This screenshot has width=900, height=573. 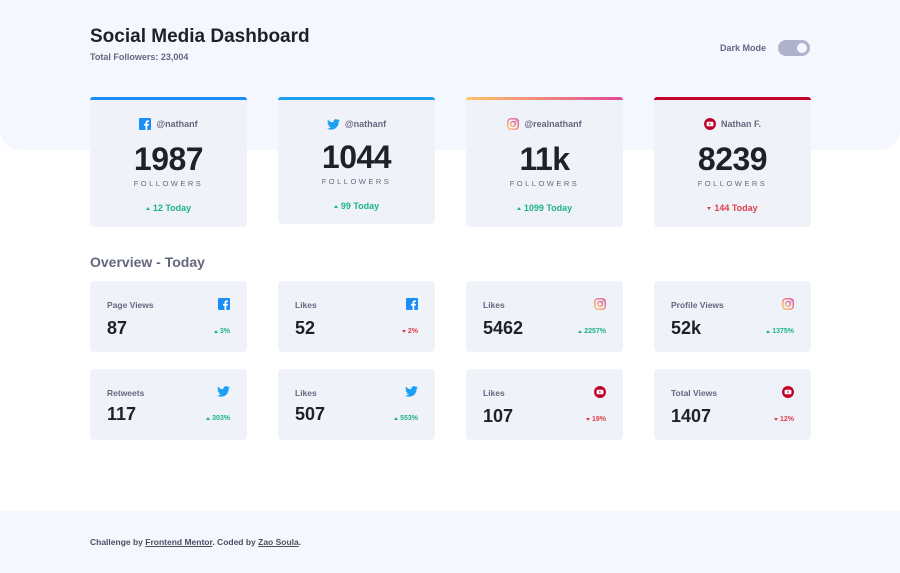 I want to click on follower-count: 1044, so click(x=356, y=157).